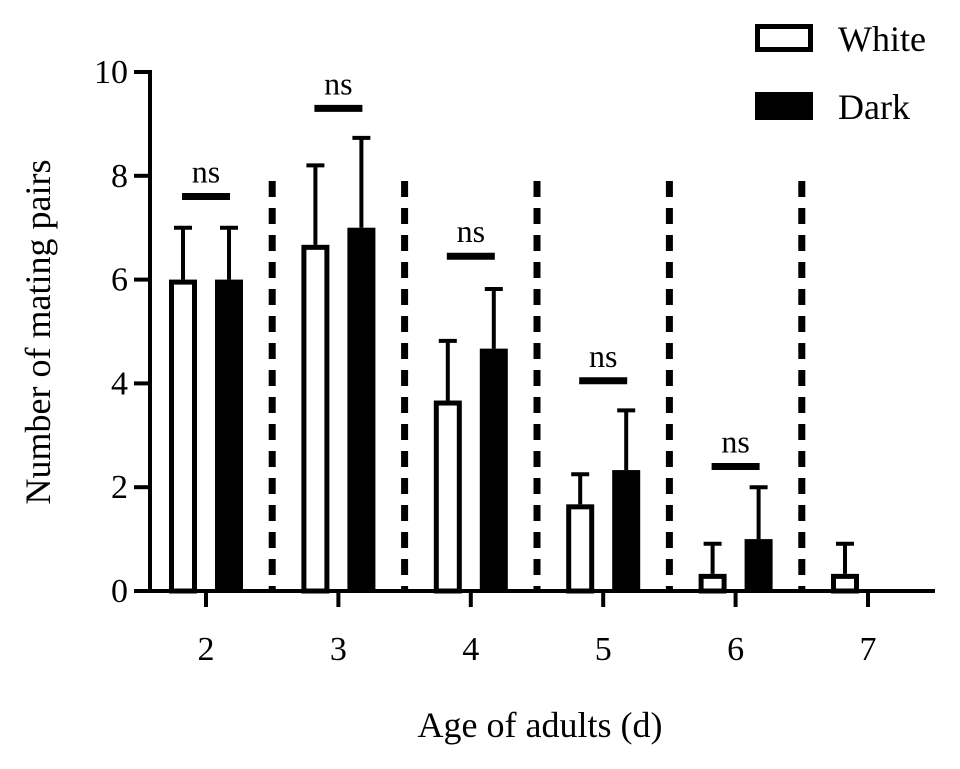  What do you see at coordinates (38, 332) in the screenshot?
I see `y-axis-title: Number of mating pairs` at bounding box center [38, 332].